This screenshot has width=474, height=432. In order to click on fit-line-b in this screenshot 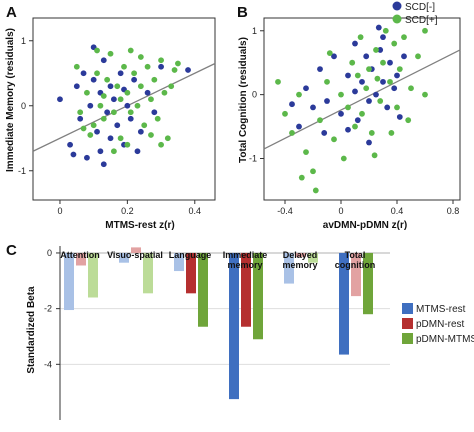, I will do `click(362, 99)`.